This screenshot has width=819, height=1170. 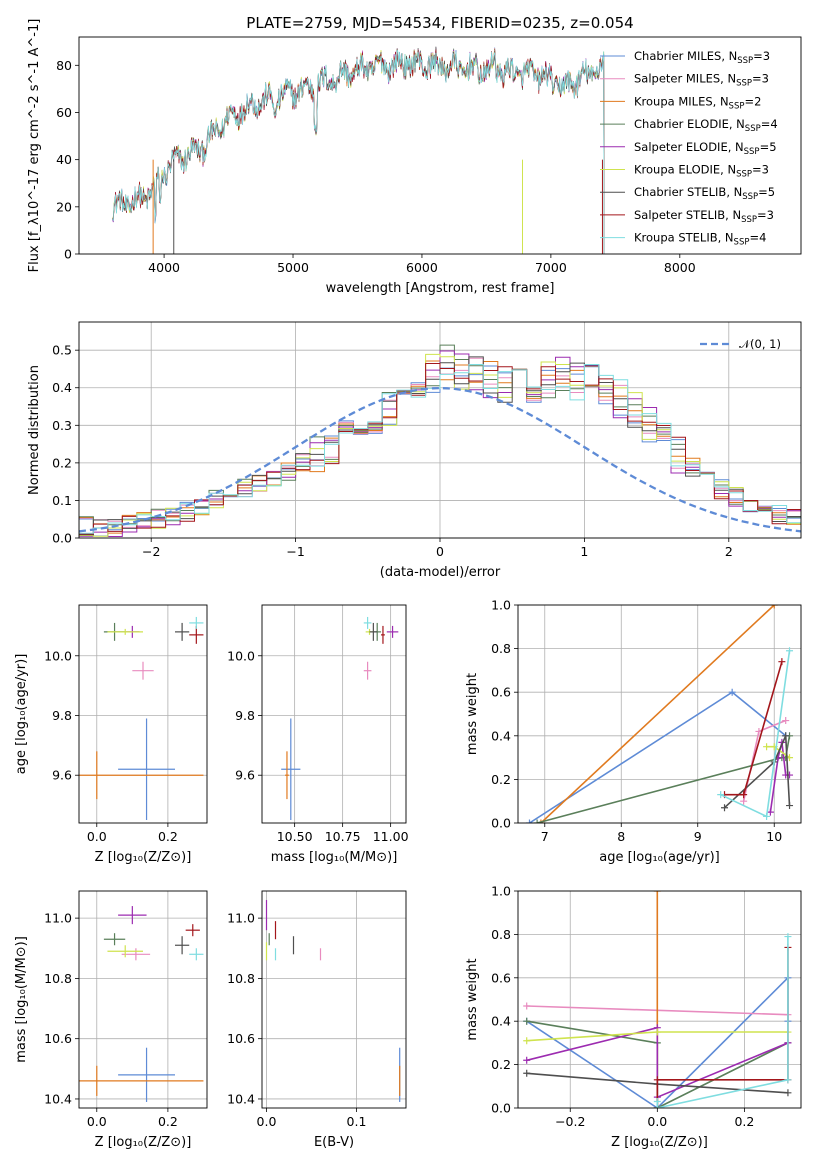 I want to click on y-tick-label: 0, so click(x=68, y=254).